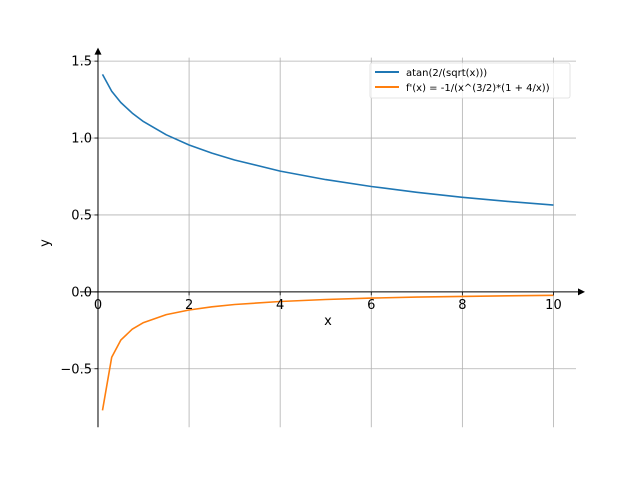  What do you see at coordinates (98, 51) in the screenshot?
I see `y-axis-arrow-icon` at bounding box center [98, 51].